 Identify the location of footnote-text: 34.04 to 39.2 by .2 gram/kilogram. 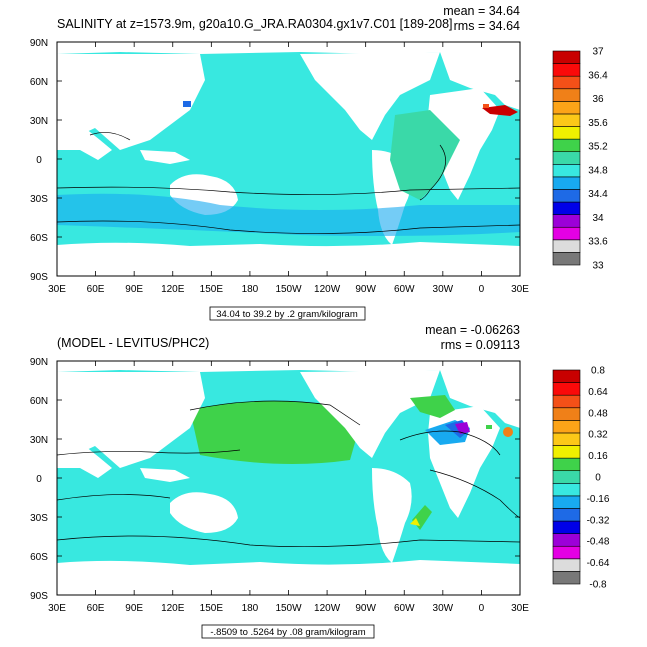
(287, 314).